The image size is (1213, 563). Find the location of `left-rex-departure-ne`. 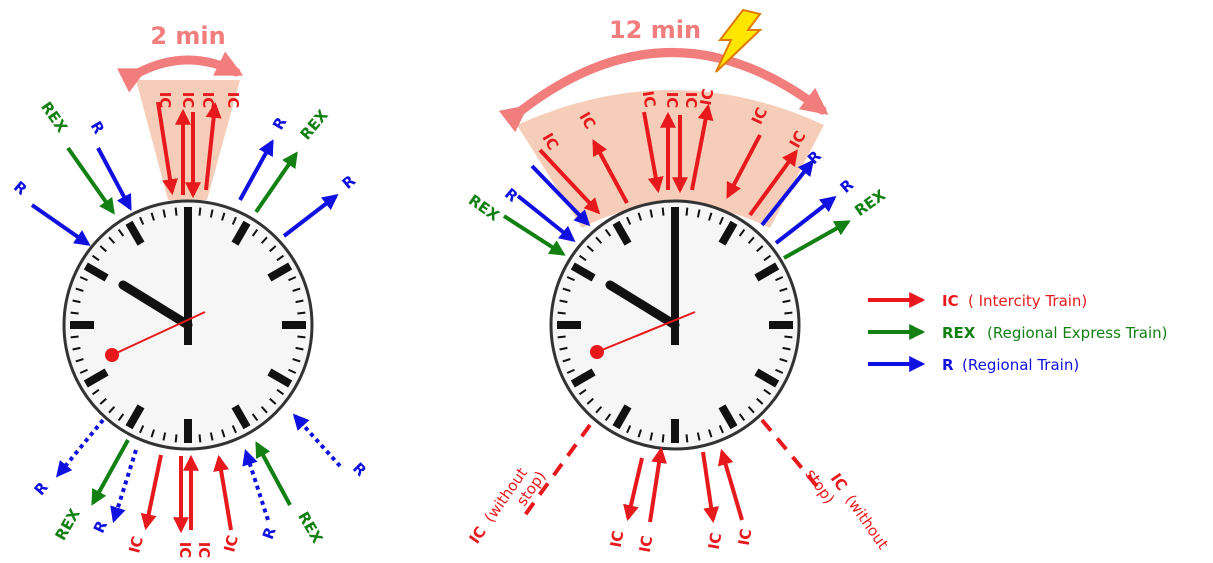

left-rex-departure-ne is located at coordinates (276, 182).